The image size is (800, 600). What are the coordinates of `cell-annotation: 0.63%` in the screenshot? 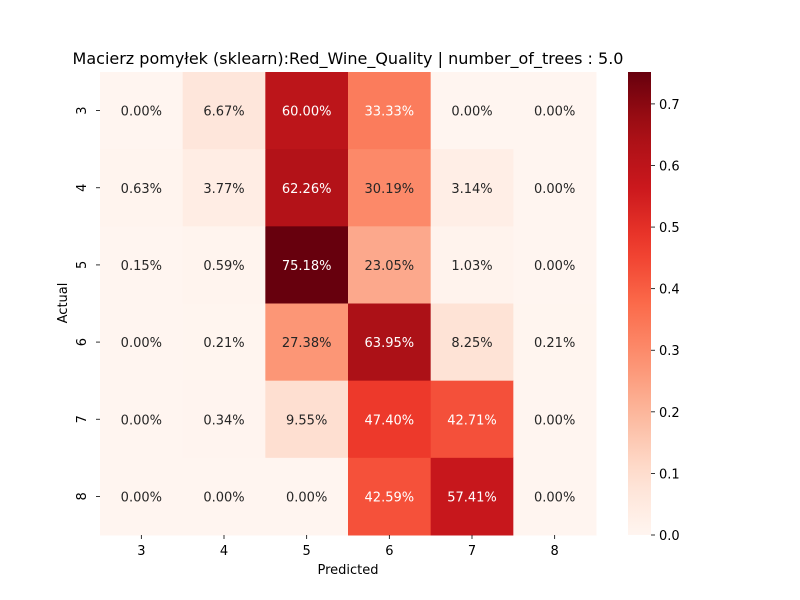 It's located at (141, 189).